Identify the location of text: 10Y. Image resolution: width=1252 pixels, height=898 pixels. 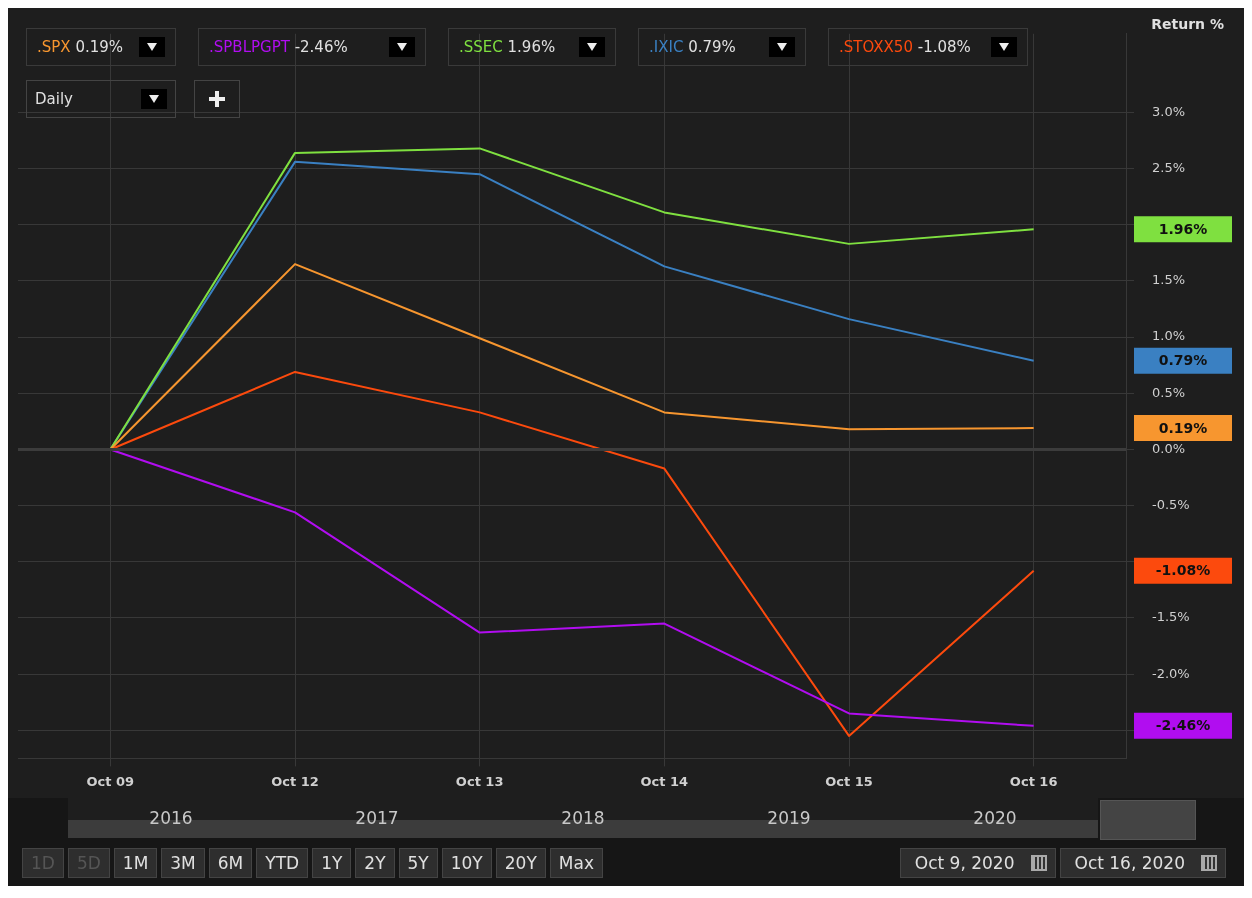
(466, 863).